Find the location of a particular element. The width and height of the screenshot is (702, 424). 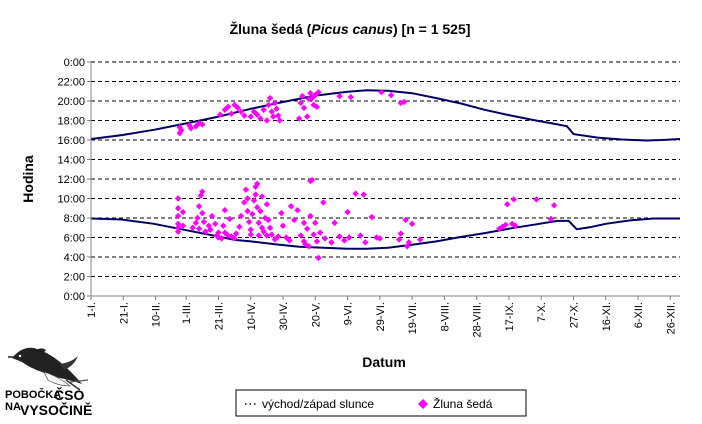

chart-title-species: Picus canus is located at coordinates (352, 29).